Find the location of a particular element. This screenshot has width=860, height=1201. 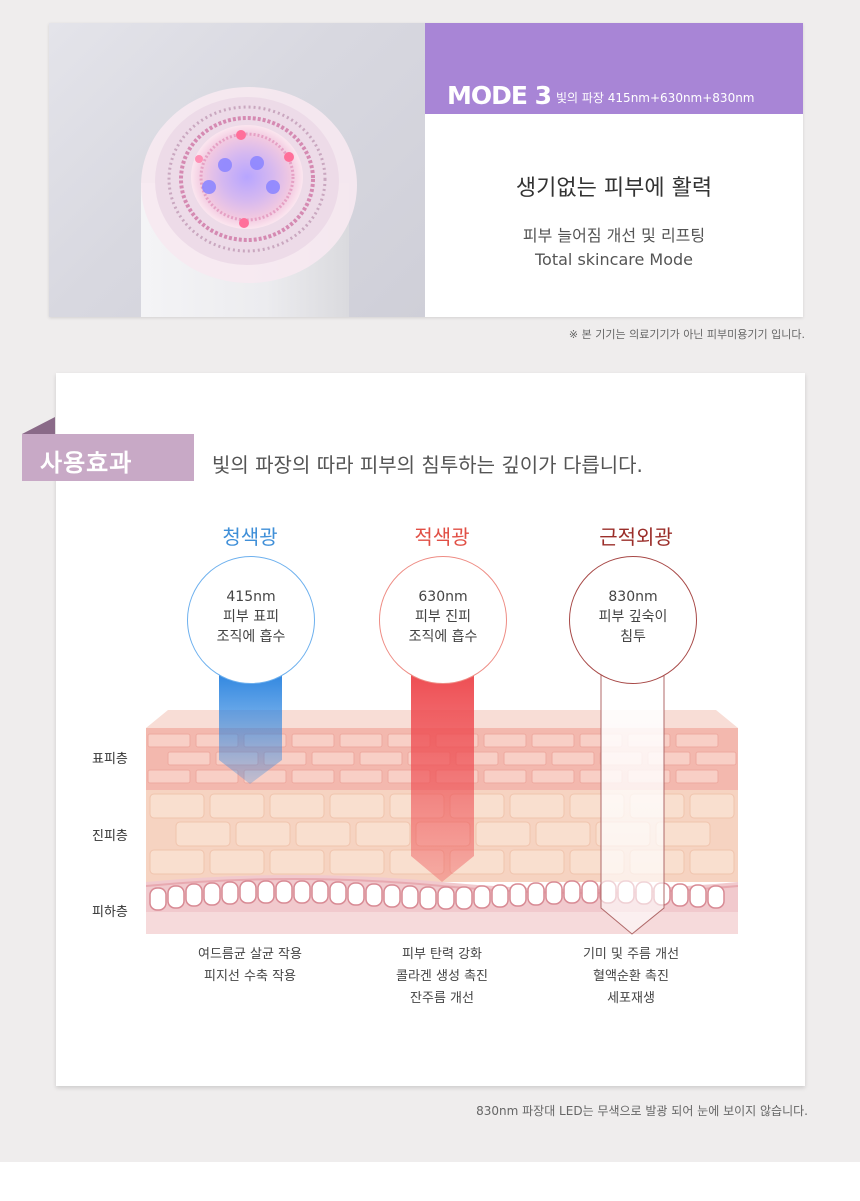

infrared-light-beam is located at coordinates (632, 803).